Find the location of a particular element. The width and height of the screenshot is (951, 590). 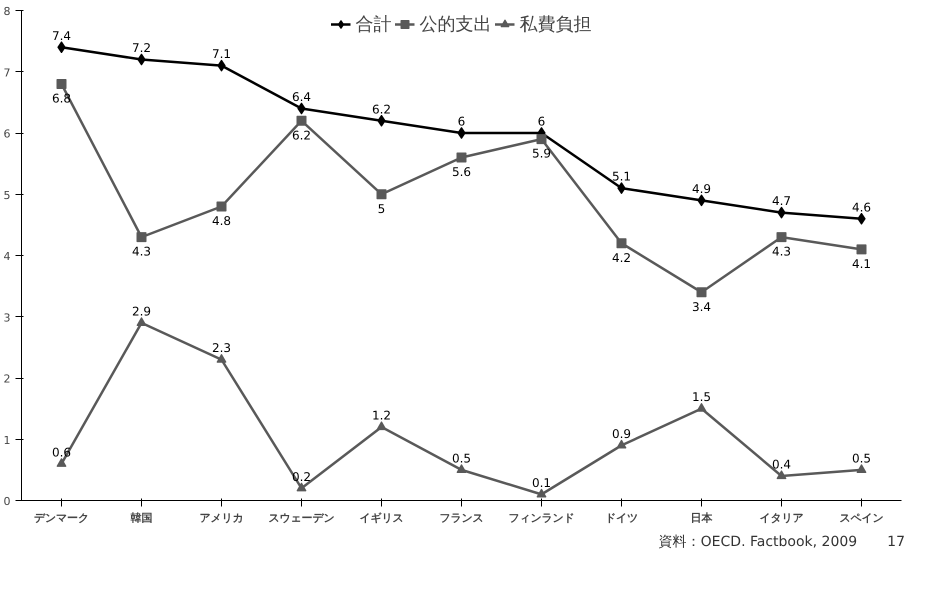

x-tick-label: フィンランド is located at coordinates (541, 518).